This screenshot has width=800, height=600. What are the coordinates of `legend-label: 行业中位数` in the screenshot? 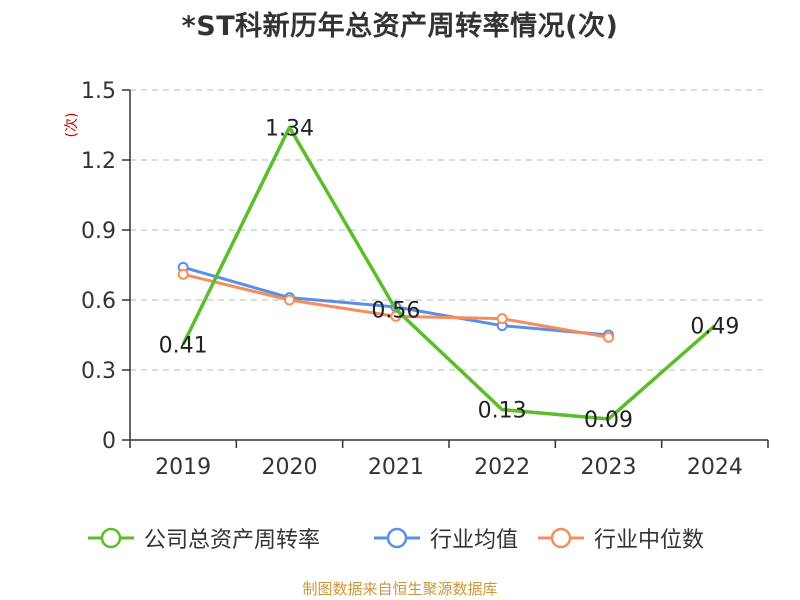 It's located at (649, 540).